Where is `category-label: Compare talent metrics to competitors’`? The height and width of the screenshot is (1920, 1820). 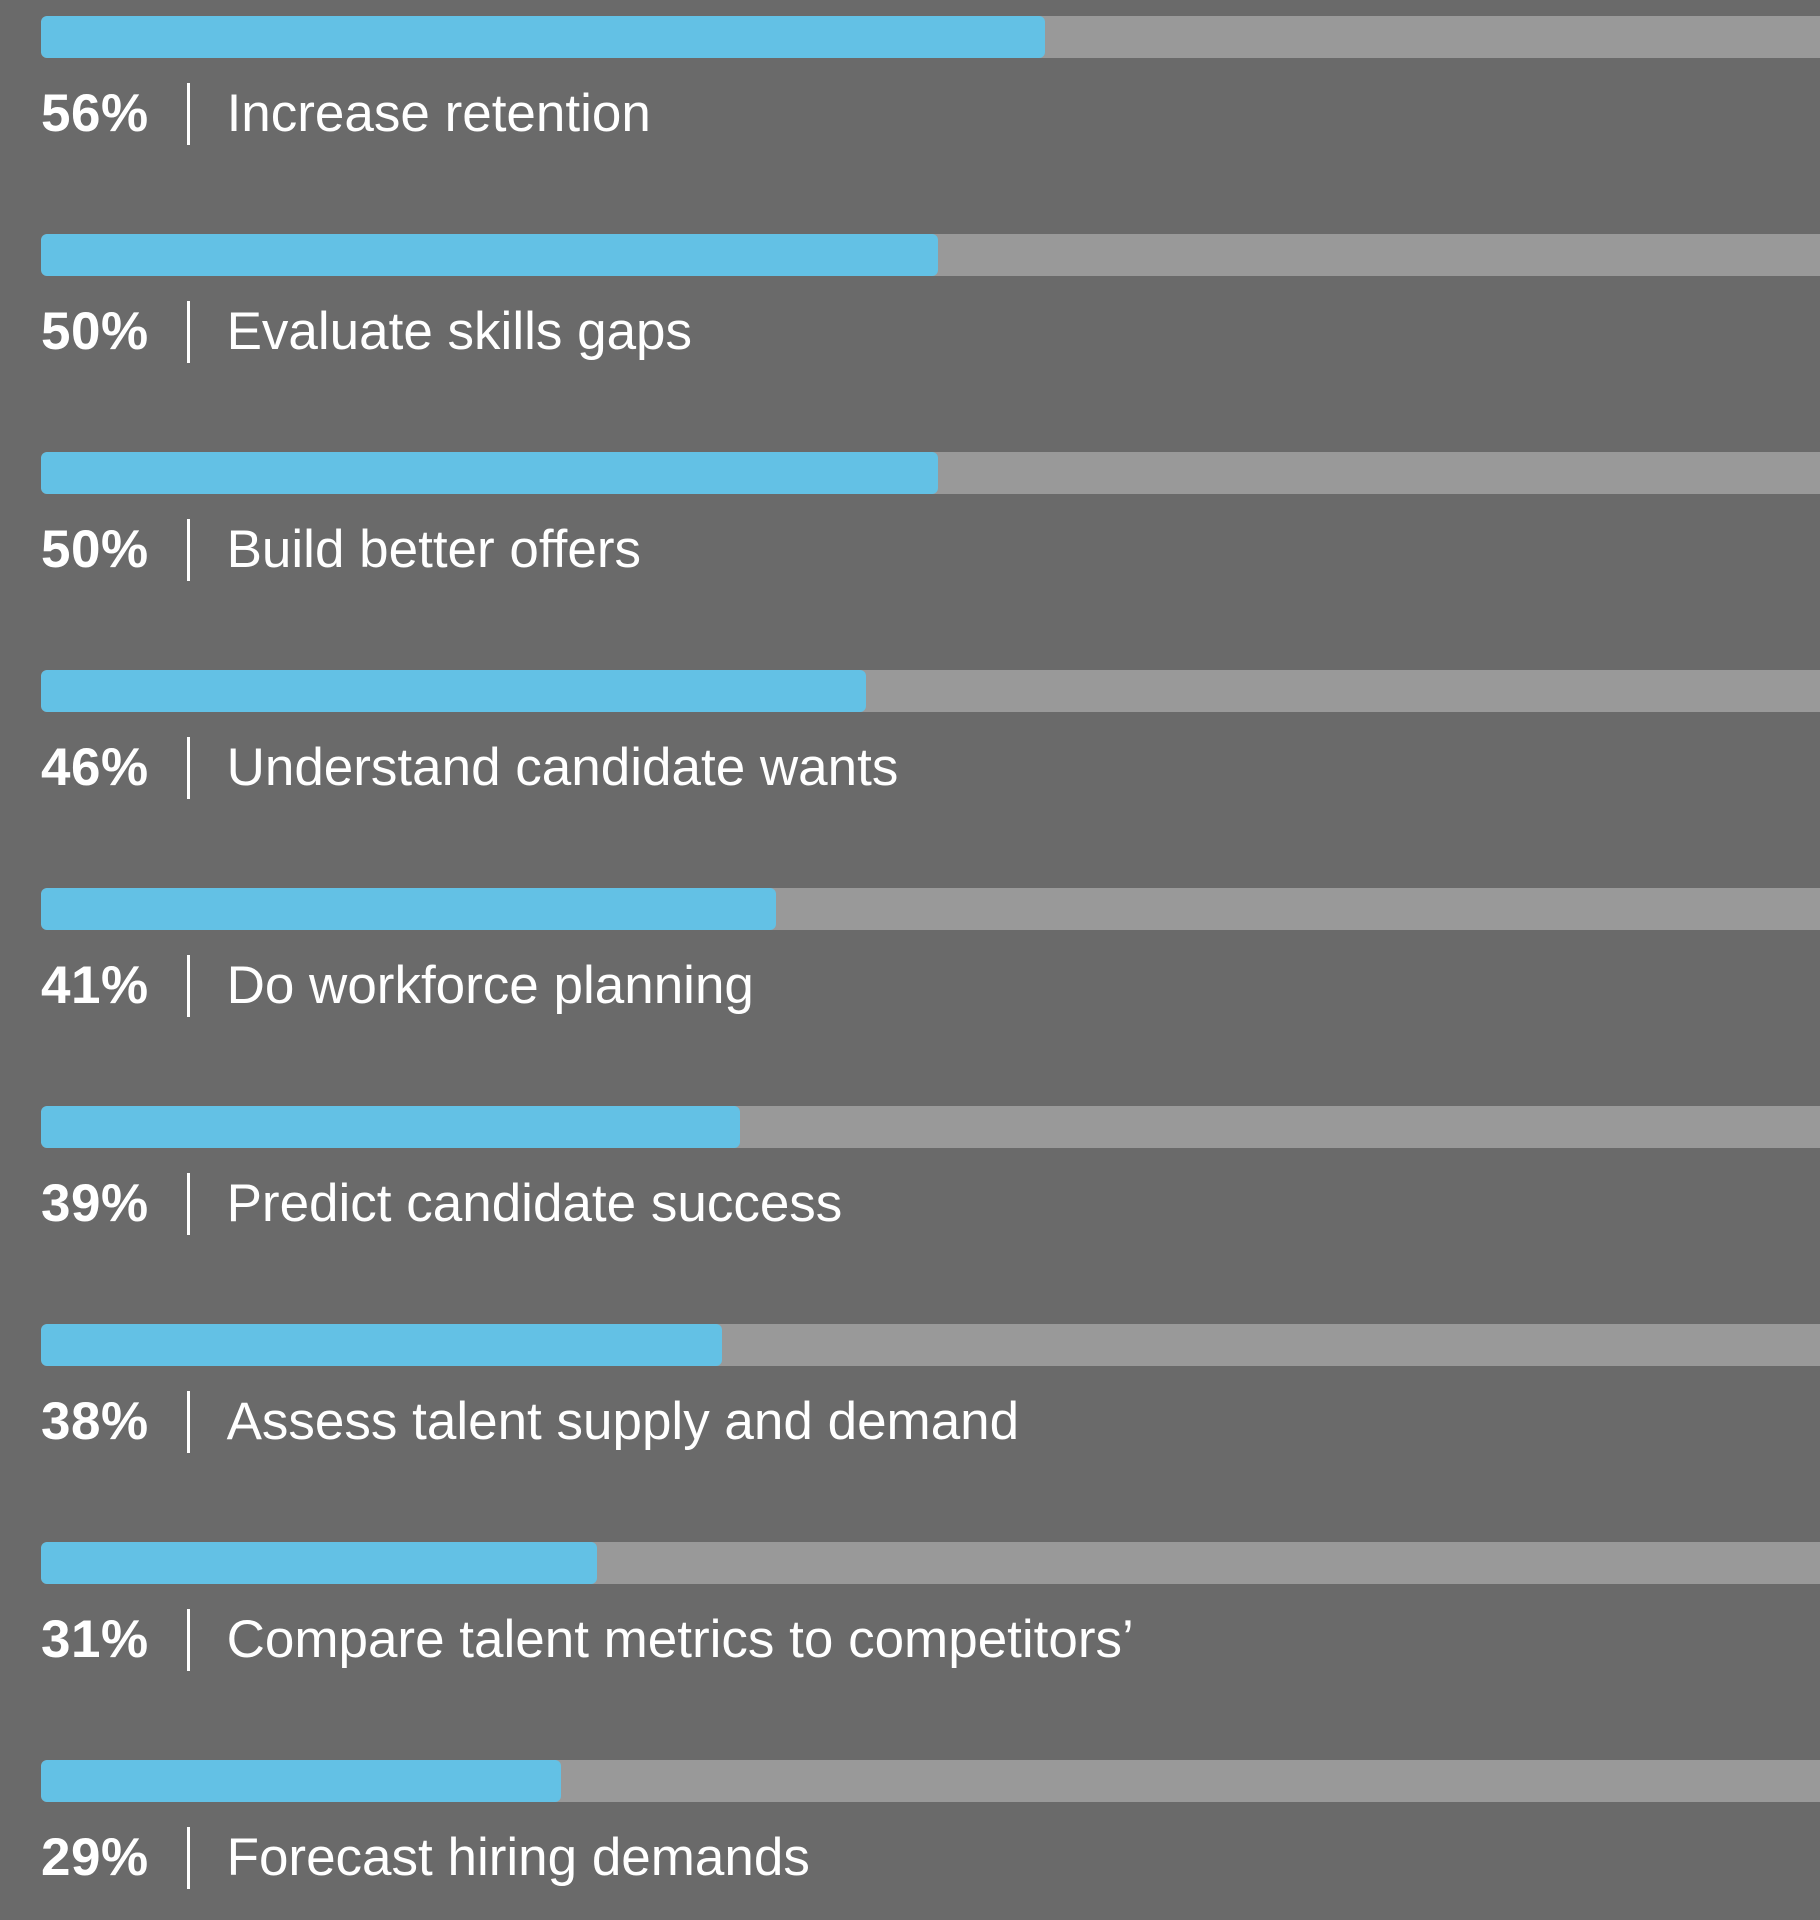 category-label: Compare talent metrics to competitors’ is located at coordinates (680, 1639).